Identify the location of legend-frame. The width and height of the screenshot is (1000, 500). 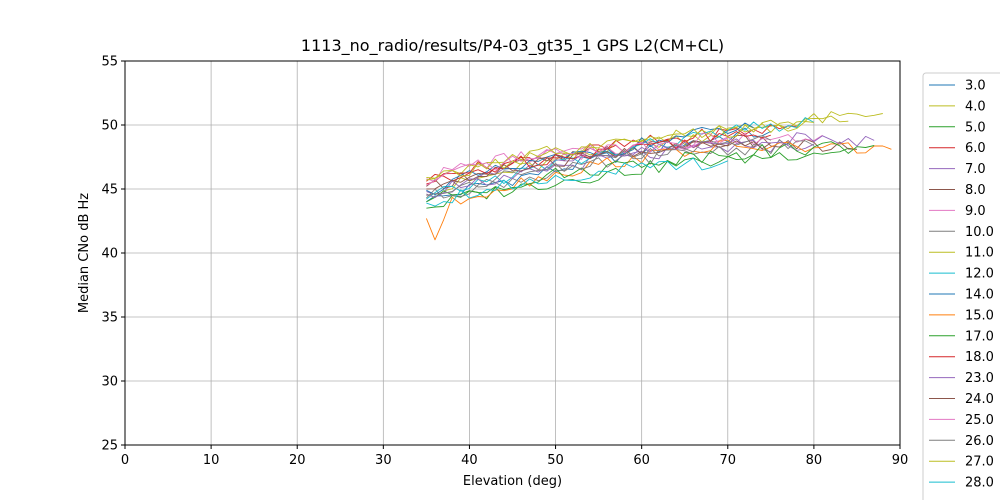
(961, 286).